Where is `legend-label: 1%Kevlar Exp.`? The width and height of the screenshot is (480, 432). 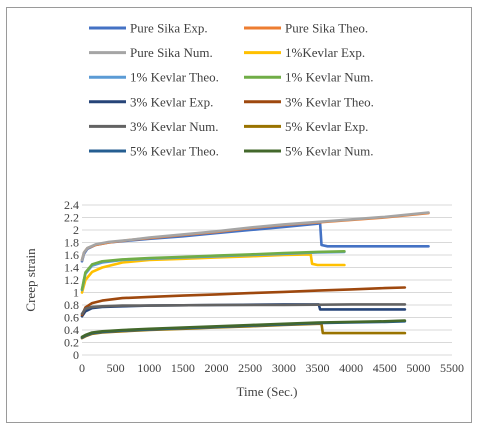
legend-label: 1%Kevlar Exp. is located at coordinates (325, 52).